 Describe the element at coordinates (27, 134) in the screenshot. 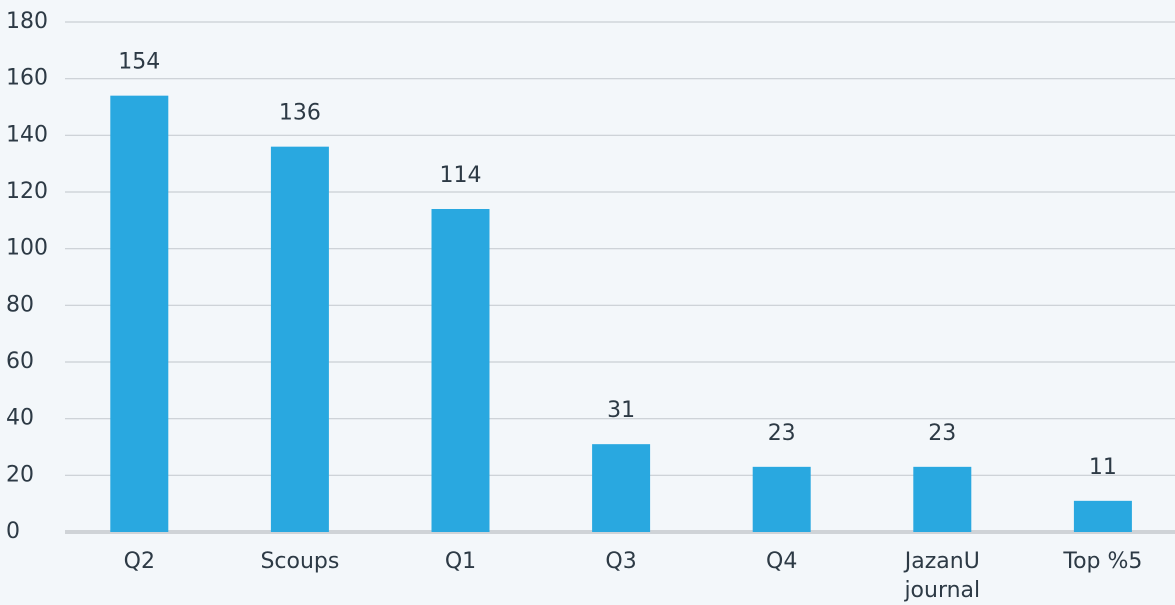

I see `y-tick-label: 140` at that location.